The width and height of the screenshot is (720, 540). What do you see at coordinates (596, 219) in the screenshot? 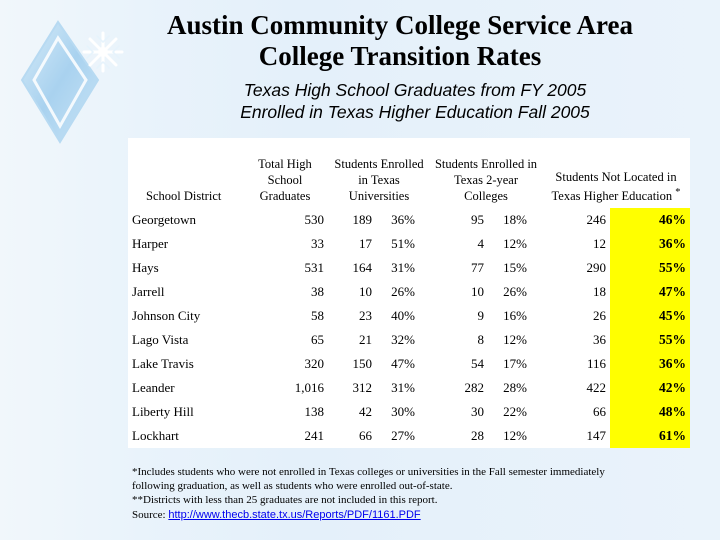
I see `not-located-count-cell: 246` at bounding box center [596, 219].